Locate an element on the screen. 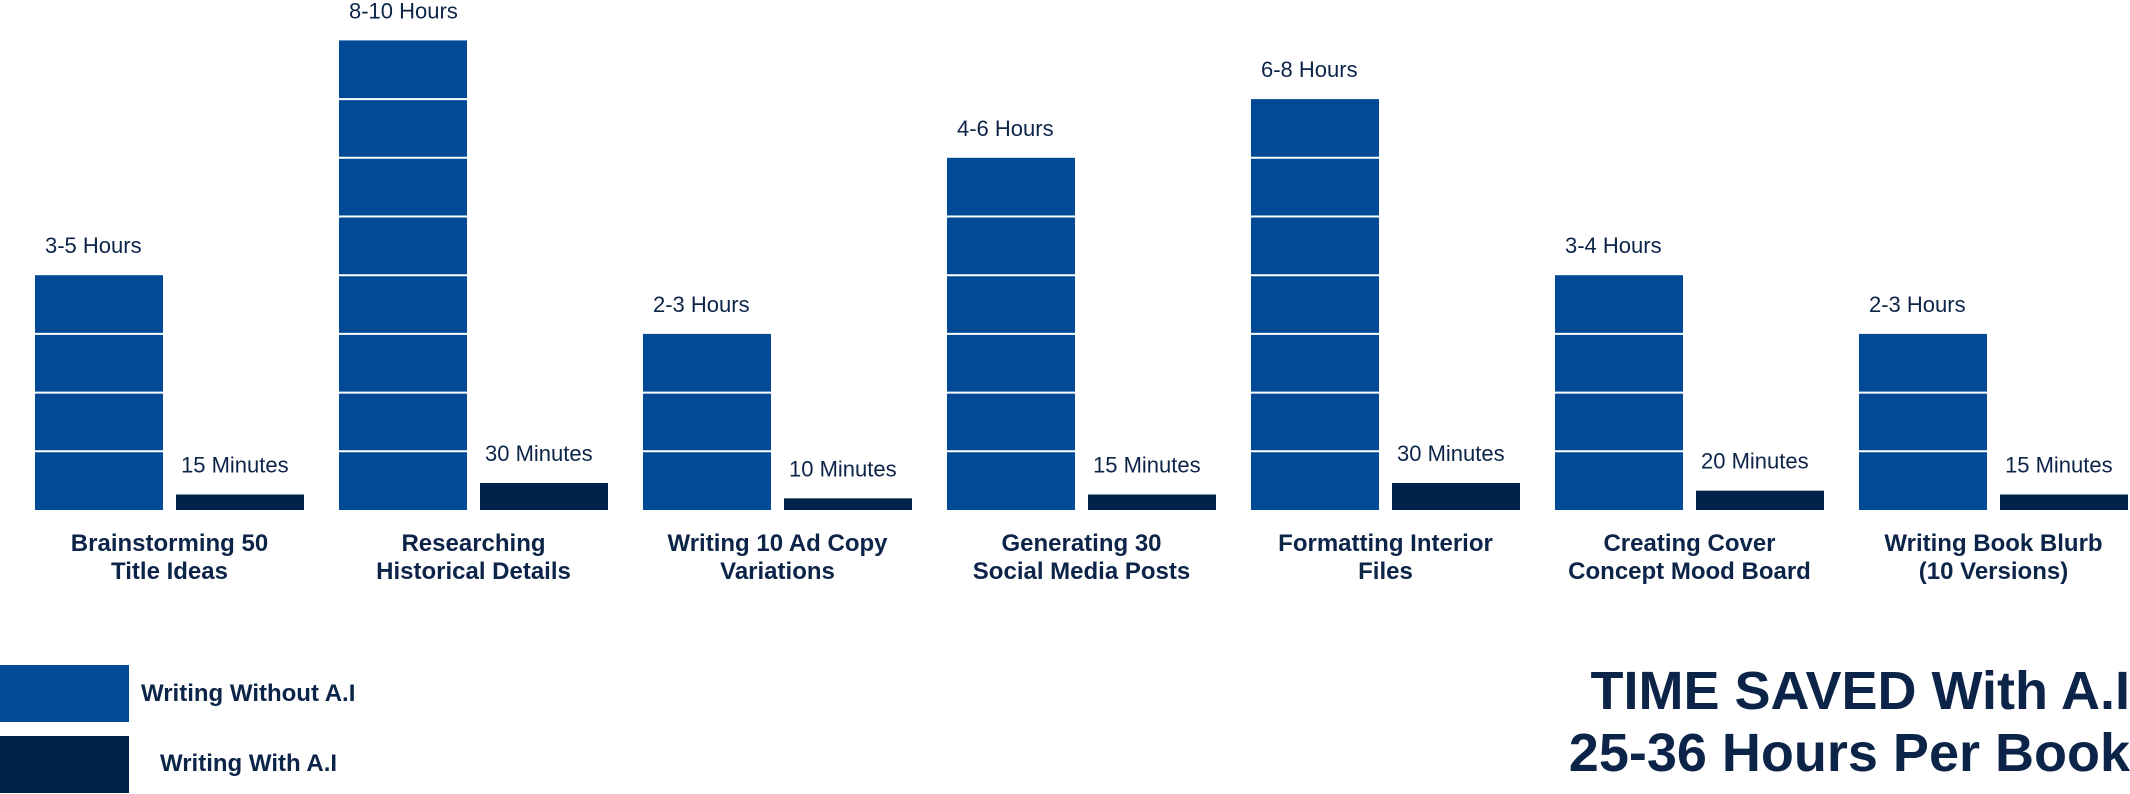 The image size is (2130, 794). category-label: Historical Details is located at coordinates (473, 571).